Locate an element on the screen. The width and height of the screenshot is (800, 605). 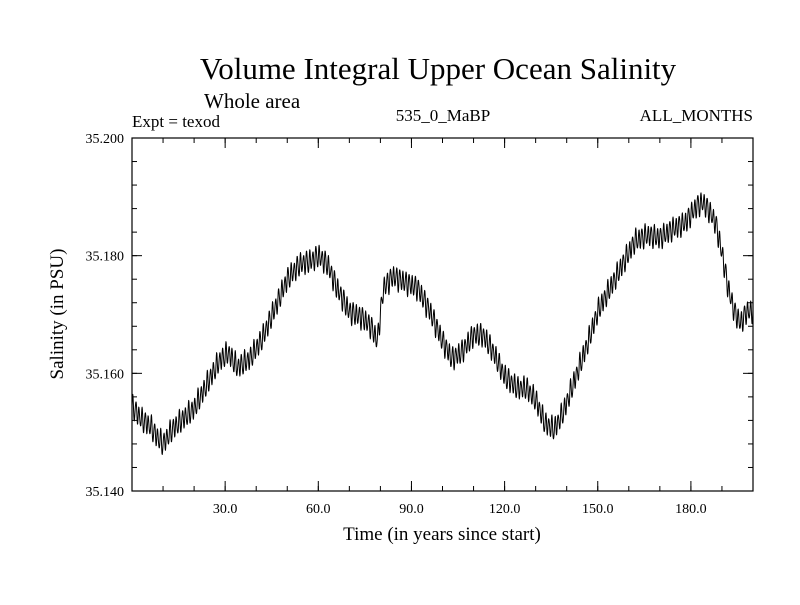
x-tick-label: 120.0 is located at coordinates (505, 509).